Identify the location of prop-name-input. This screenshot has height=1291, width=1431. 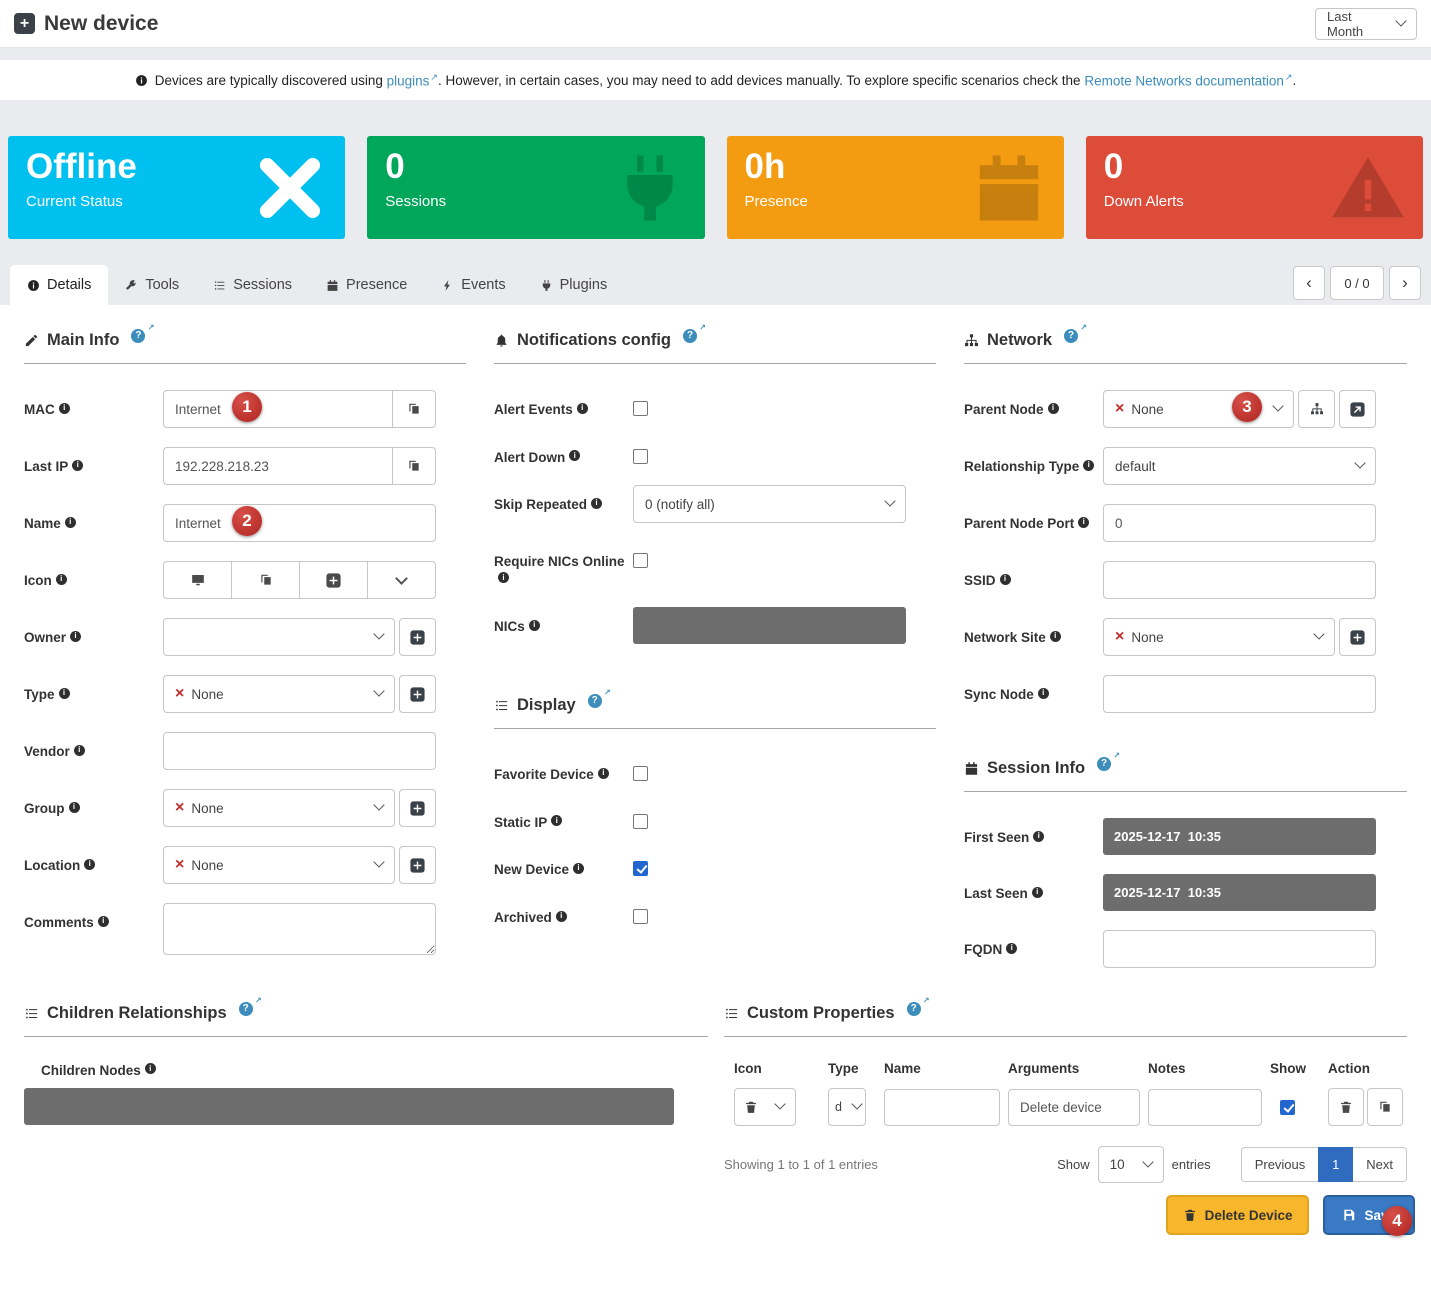
(942, 1107).